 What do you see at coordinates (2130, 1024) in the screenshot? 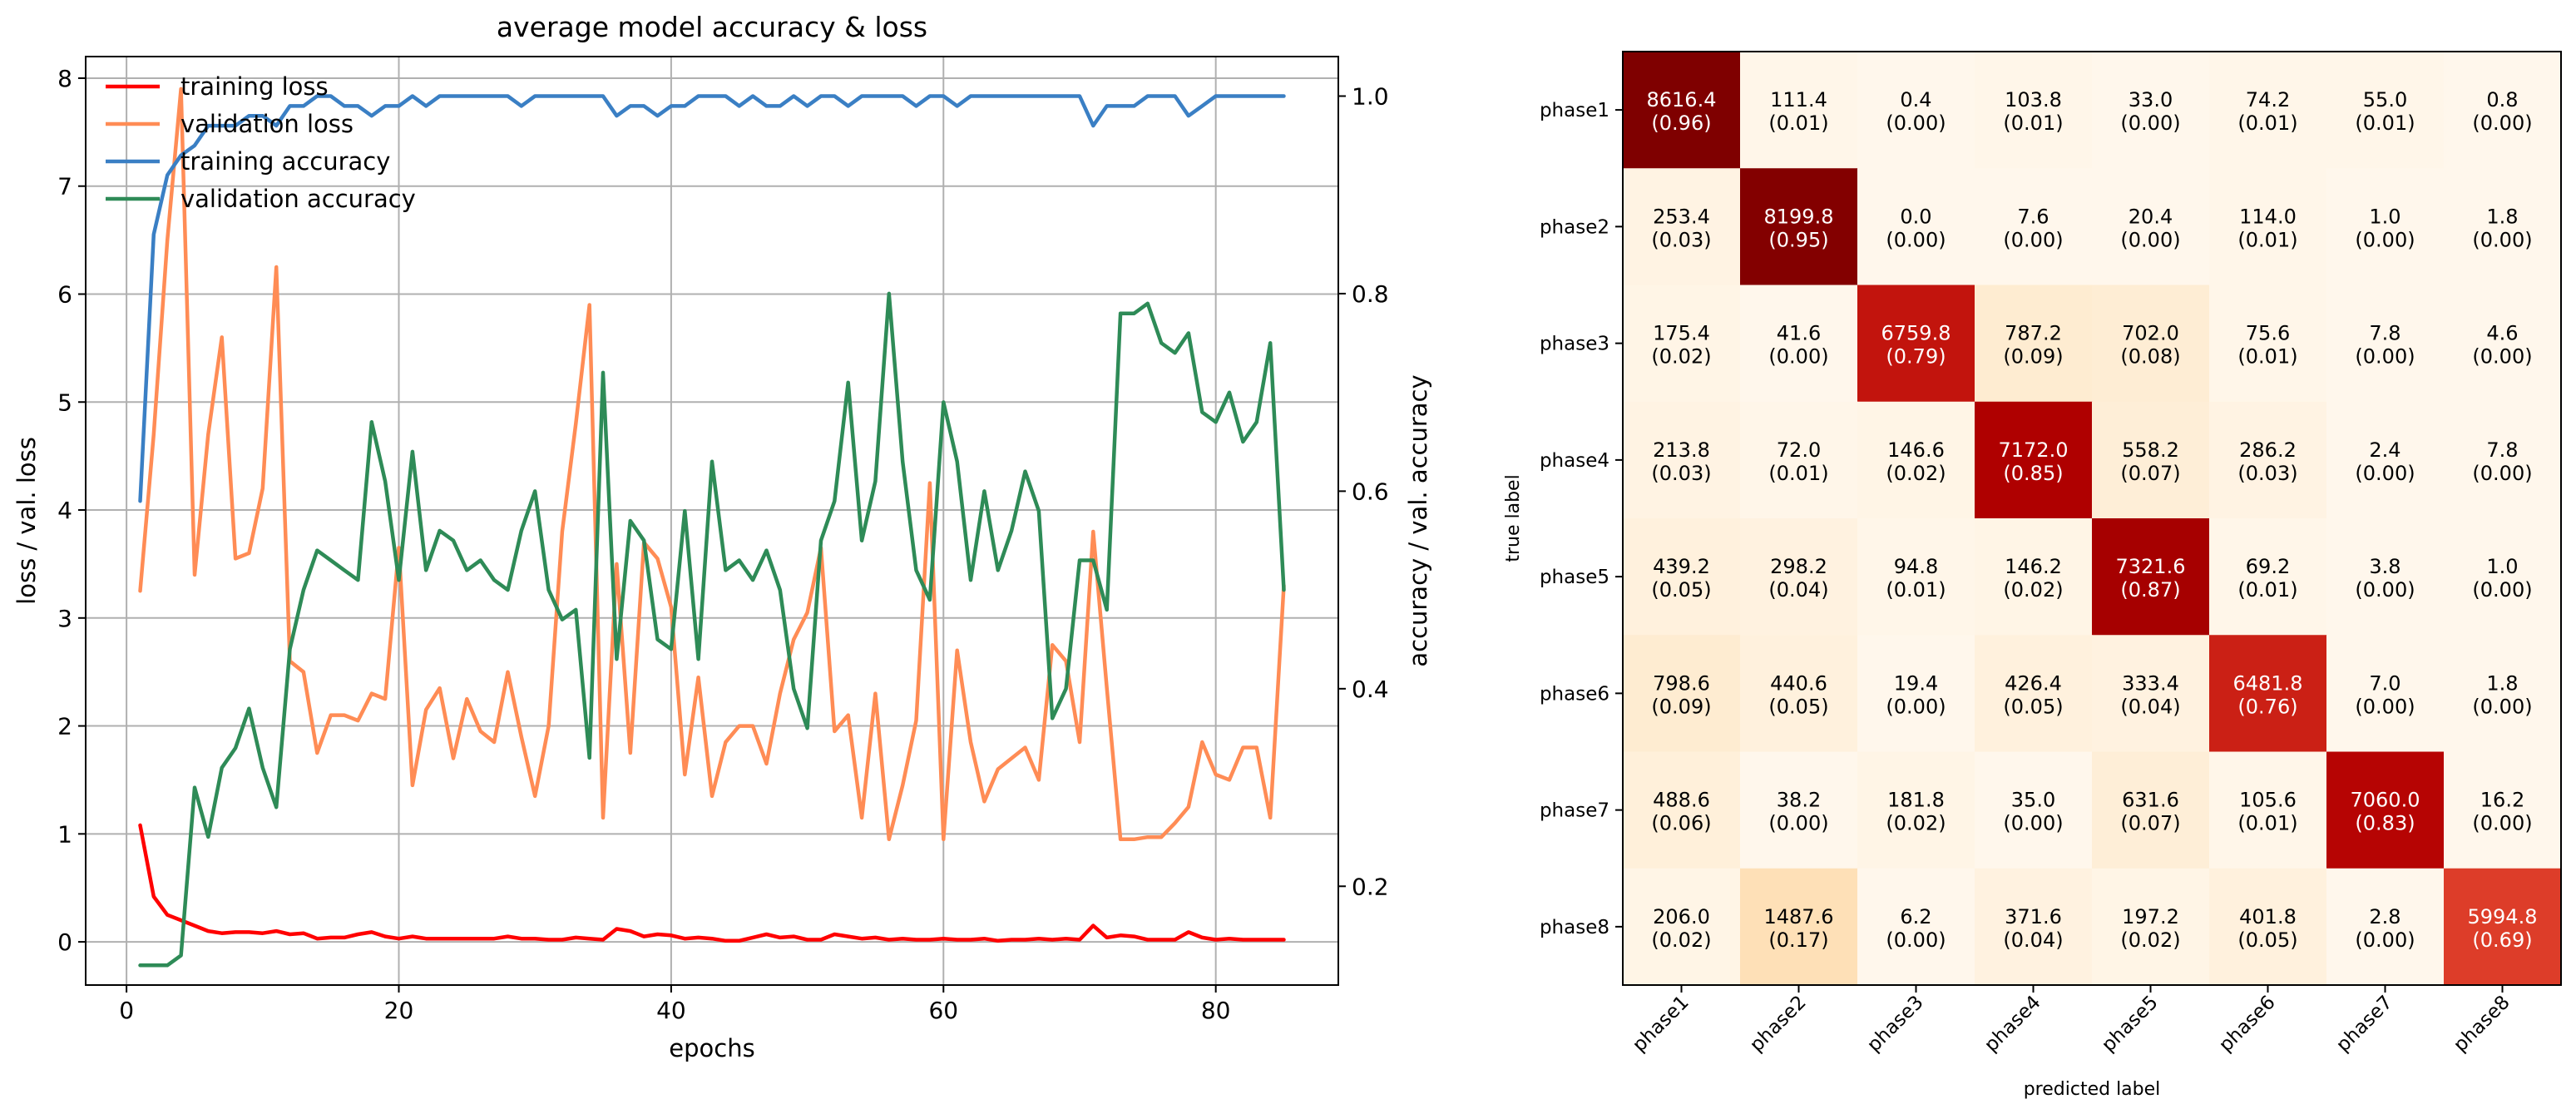
I see `col-tick-label: phase5` at bounding box center [2130, 1024].